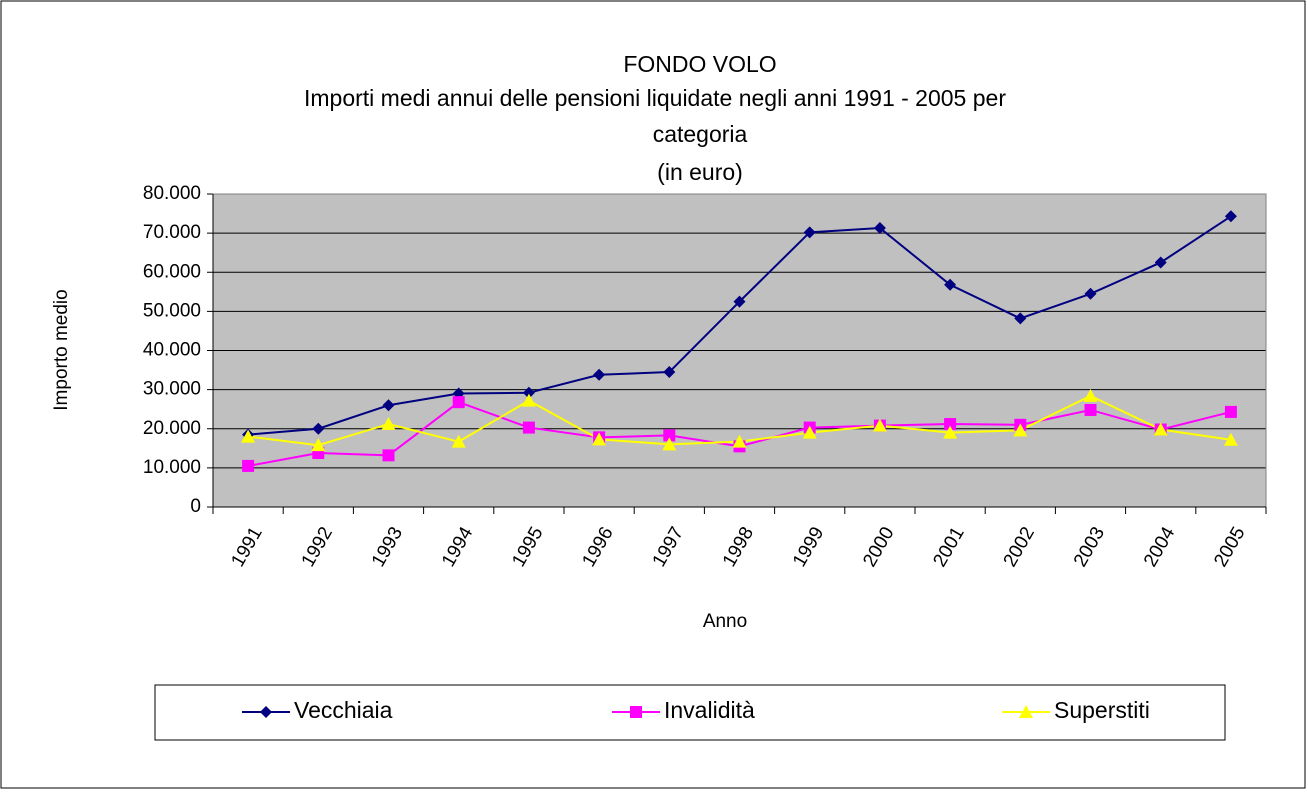  I want to click on chart-subtitle: (in euro), so click(700, 172).